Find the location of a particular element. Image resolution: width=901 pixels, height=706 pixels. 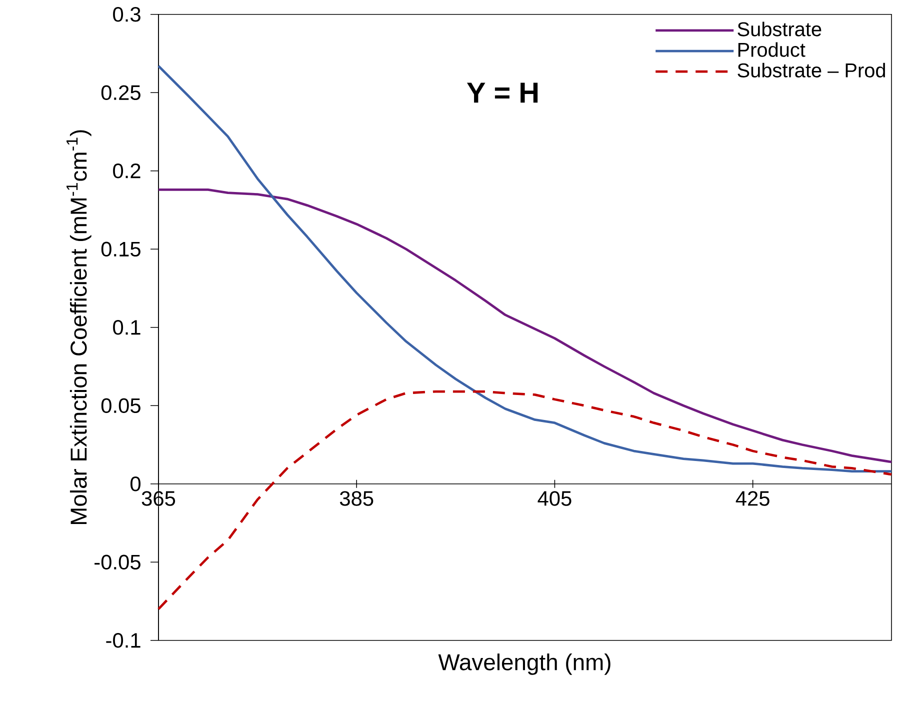

y-tick-label: -0.1 is located at coordinates (123, 640).